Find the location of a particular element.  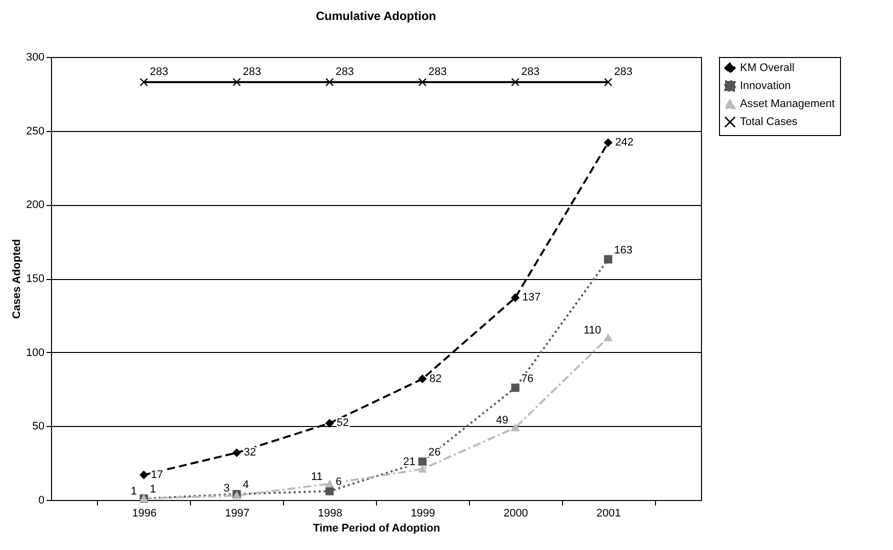

data-label: 21 is located at coordinates (409, 462).